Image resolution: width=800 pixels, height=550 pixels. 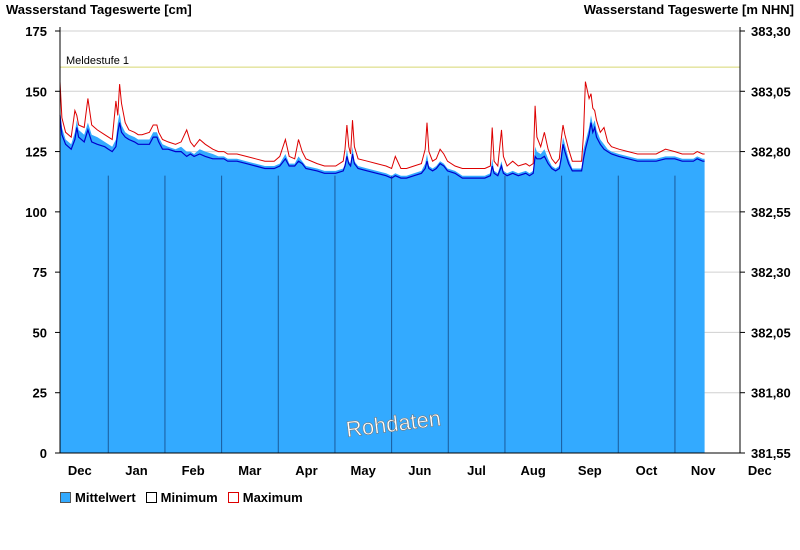 What do you see at coordinates (688, 9) in the screenshot?
I see `right-axis-title: Wasserstand Tageswerte [m NHN]` at bounding box center [688, 9].